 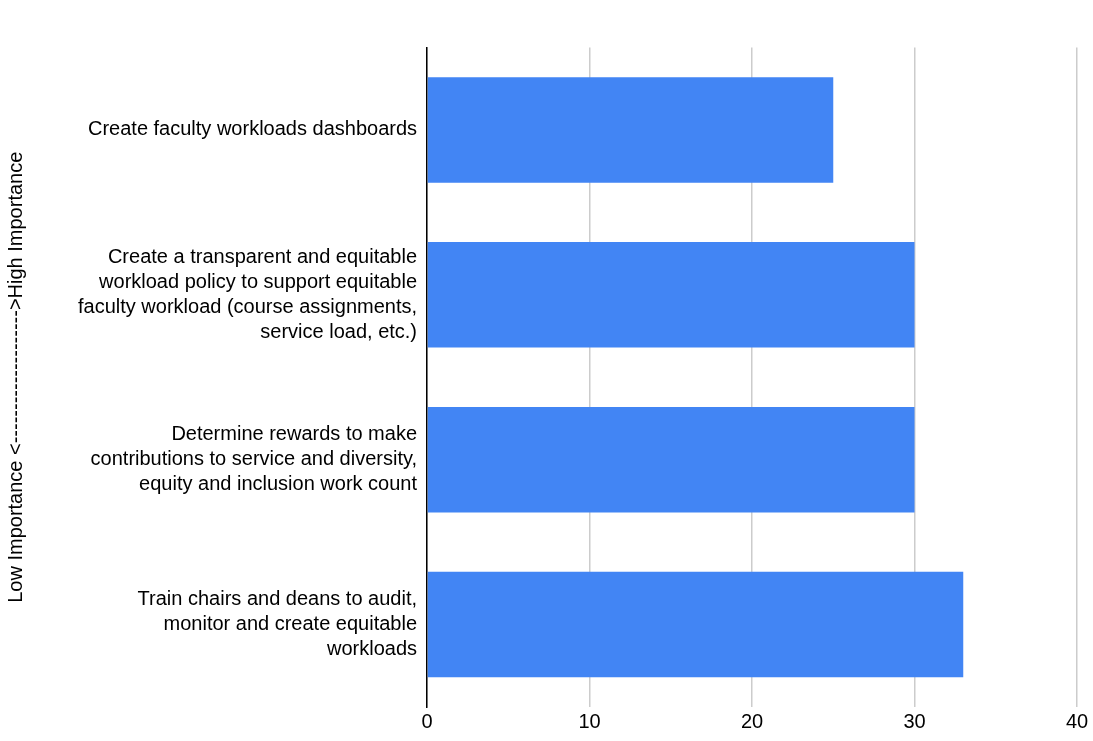 What do you see at coordinates (914, 720) in the screenshot?
I see `x-tick-label: 30` at bounding box center [914, 720].